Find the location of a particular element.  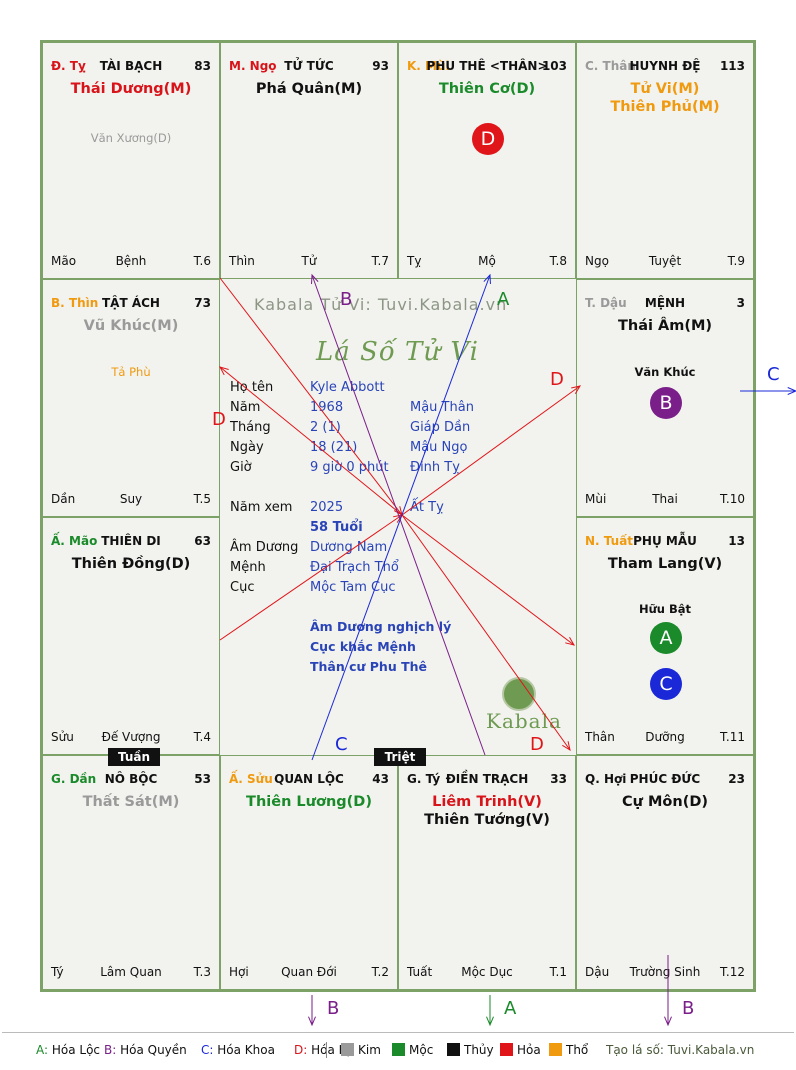

center-note: Cục khắc Mệnh is located at coordinates (363, 646).